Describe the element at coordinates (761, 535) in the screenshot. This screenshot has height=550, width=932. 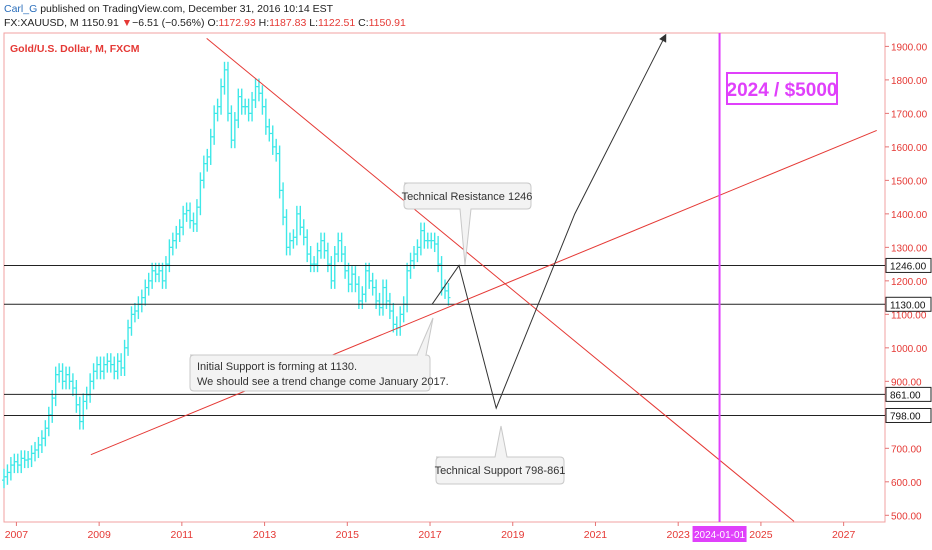
I see `x-tick-label: 2025` at that location.